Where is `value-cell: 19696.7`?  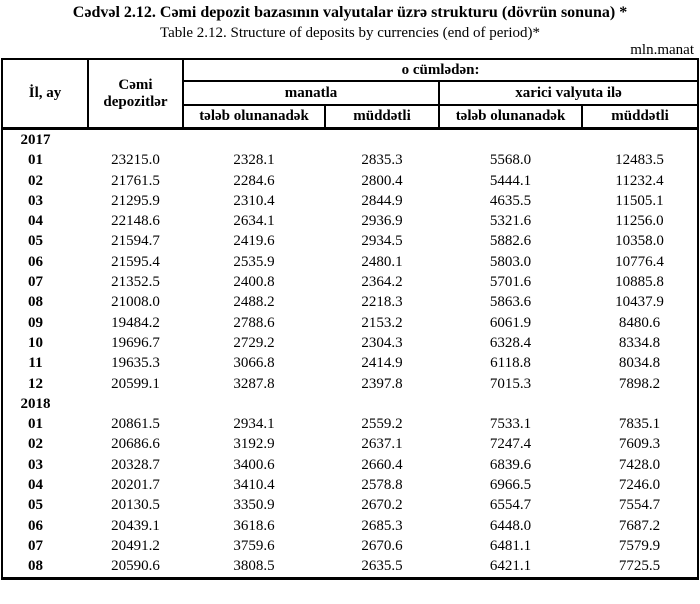
value-cell: 19696.7 is located at coordinates (135, 342).